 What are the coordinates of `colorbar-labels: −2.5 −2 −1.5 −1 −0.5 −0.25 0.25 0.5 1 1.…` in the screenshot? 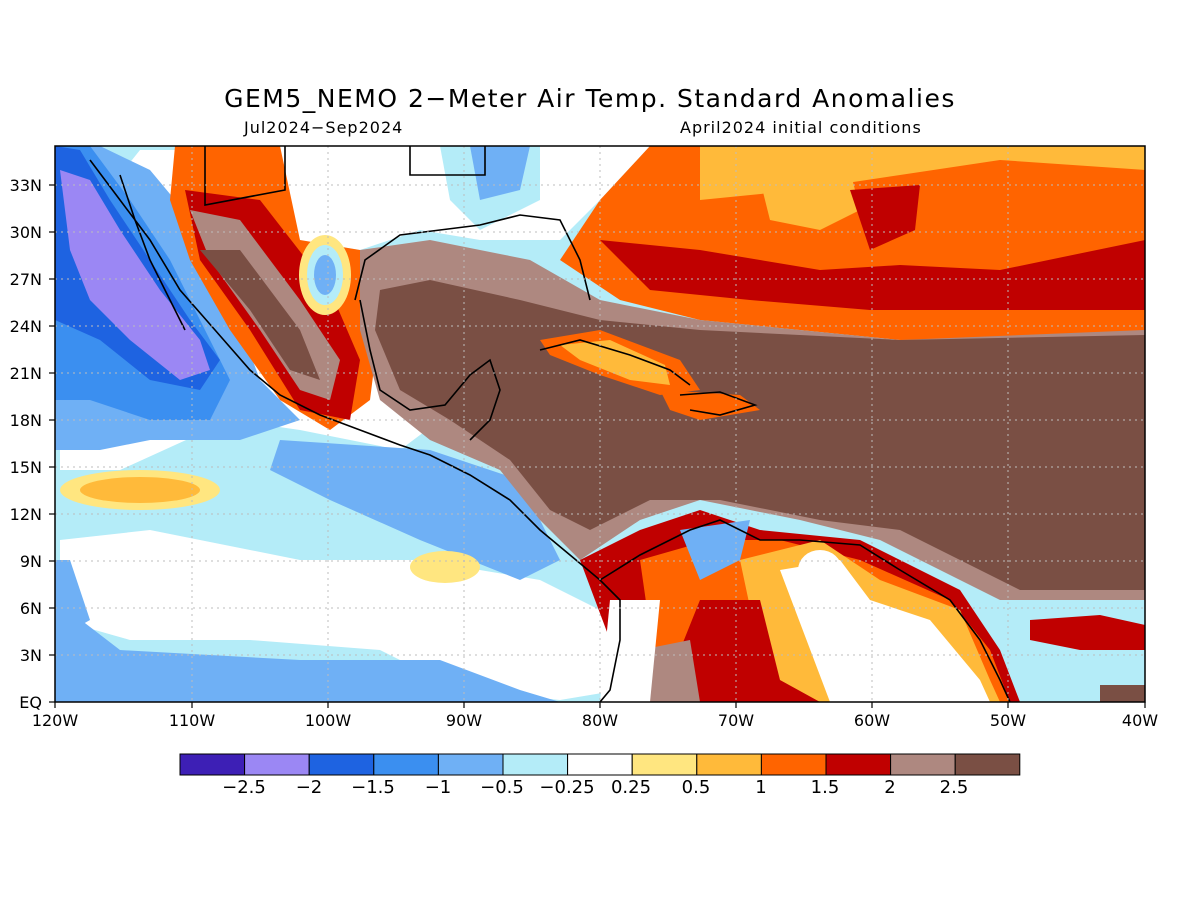 It's located at (595, 787).